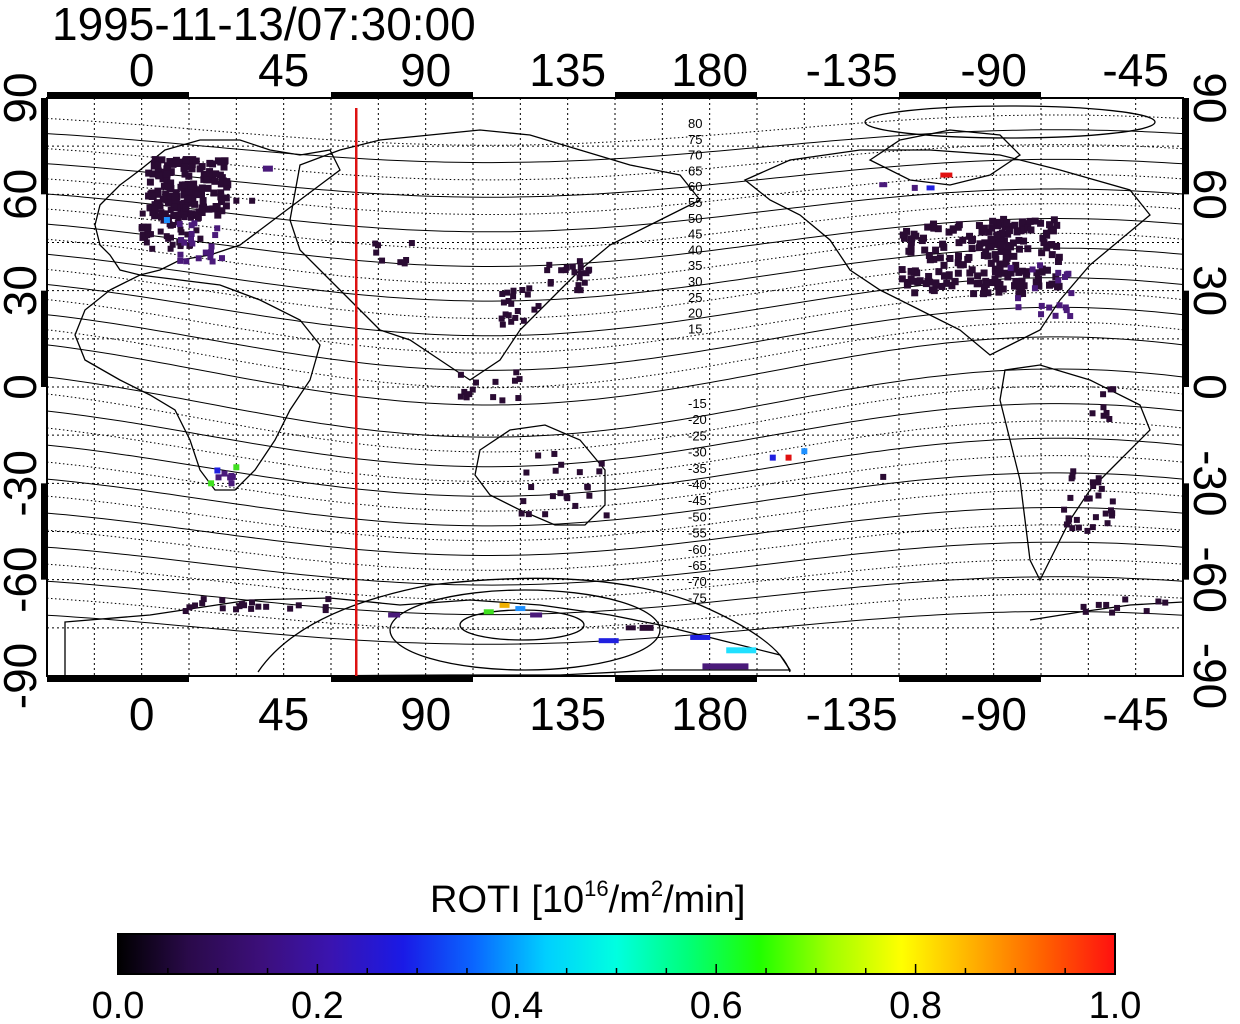  What do you see at coordinates (697, 435) in the screenshot?
I see `maglat-label: -25` at bounding box center [697, 435].